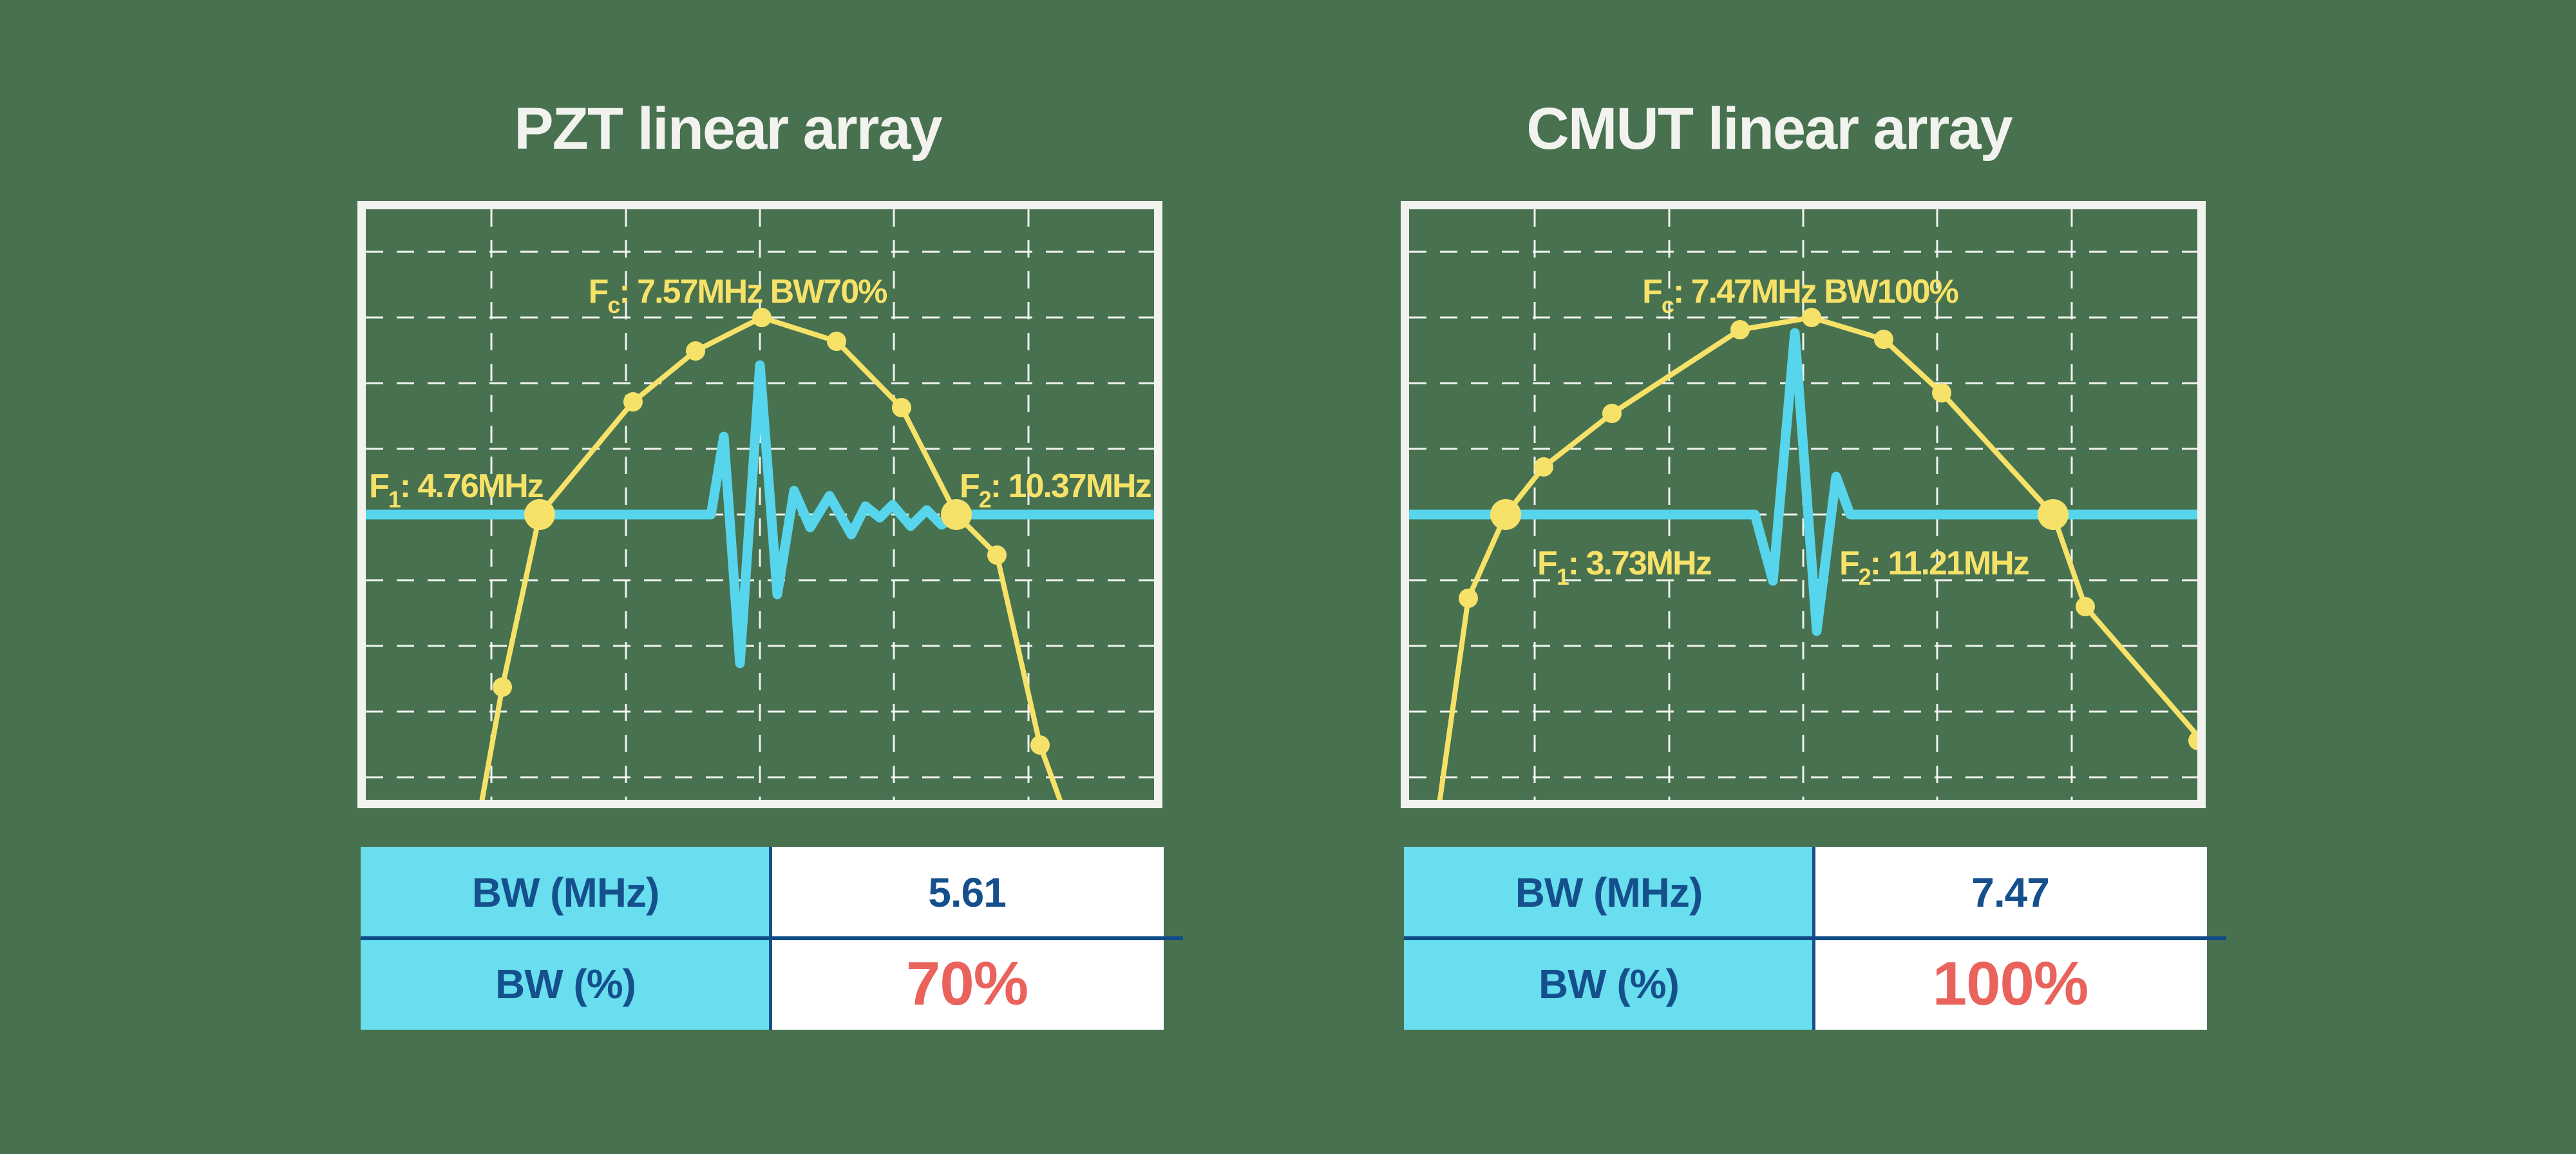 The image size is (2576, 1154). What do you see at coordinates (956, 514) in the screenshot?
I see `pzt-f2-marker` at bounding box center [956, 514].